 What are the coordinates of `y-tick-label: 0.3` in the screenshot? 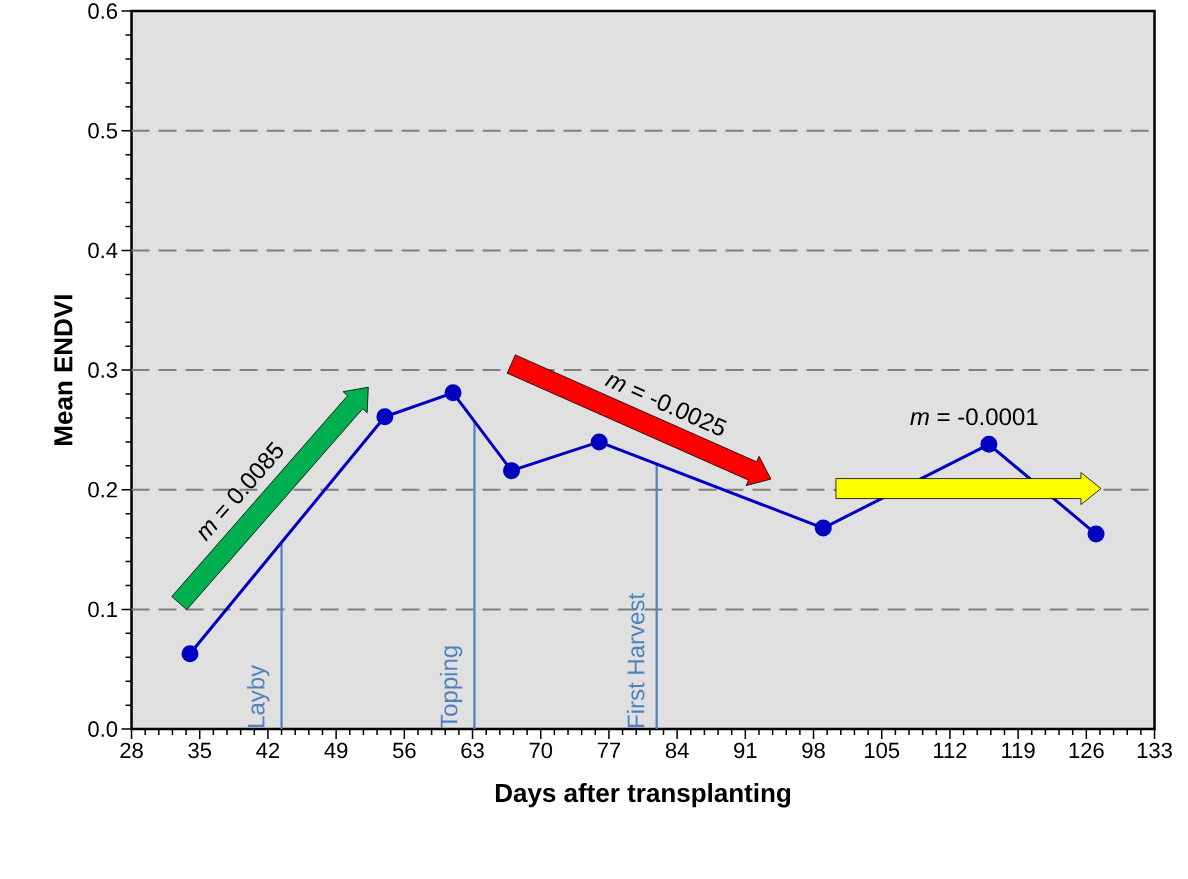 It's located at (103, 370).